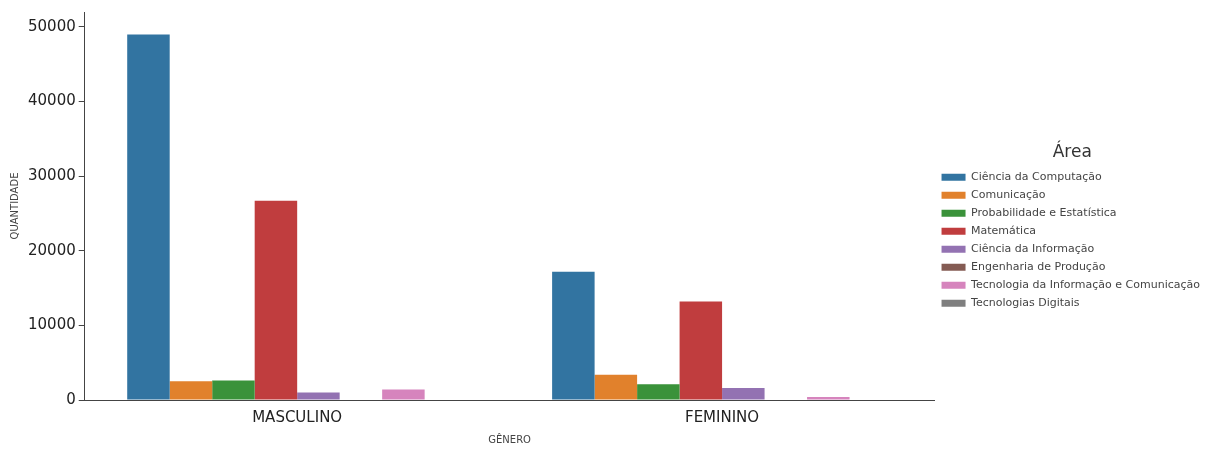 This screenshot has height=455, width=1220. What do you see at coordinates (14, 206) in the screenshot?
I see `y-axis-title: QUANTIDADE` at bounding box center [14, 206].